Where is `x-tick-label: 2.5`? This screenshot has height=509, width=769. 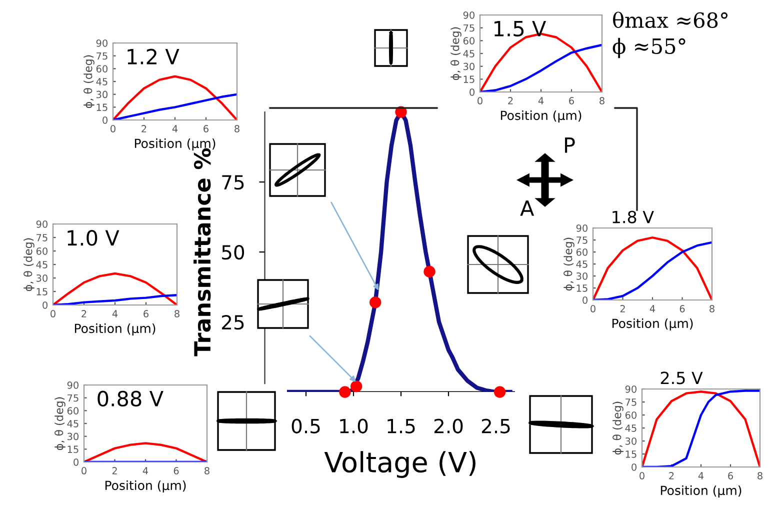 x-tick-label: 2.5 is located at coordinates (496, 426).